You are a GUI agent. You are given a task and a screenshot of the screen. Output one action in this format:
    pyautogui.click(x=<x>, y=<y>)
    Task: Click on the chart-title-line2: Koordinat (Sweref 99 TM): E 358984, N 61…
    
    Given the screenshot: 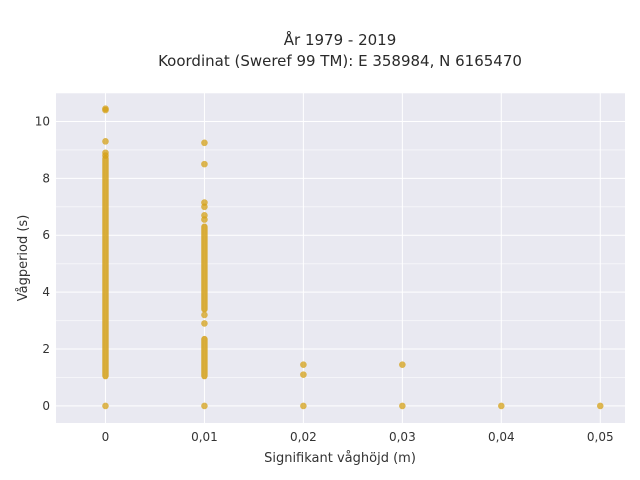 What is the action you would take?
    pyautogui.click(x=340, y=61)
    